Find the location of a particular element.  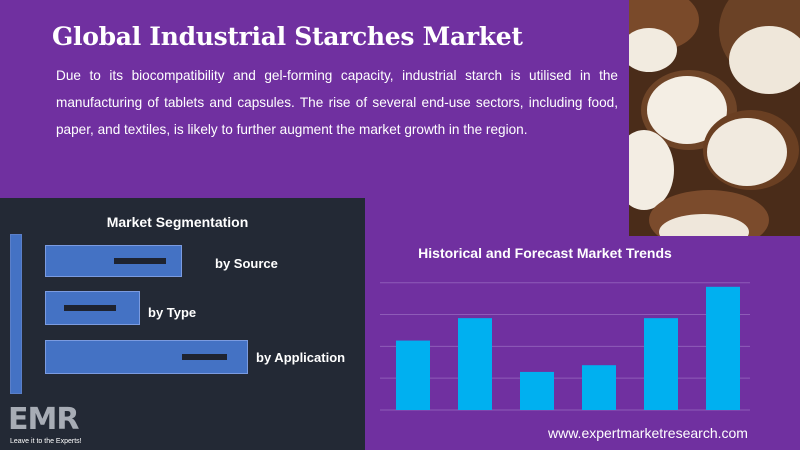

chart-title: Historical and Forecast Market Trends is located at coordinates (545, 253).